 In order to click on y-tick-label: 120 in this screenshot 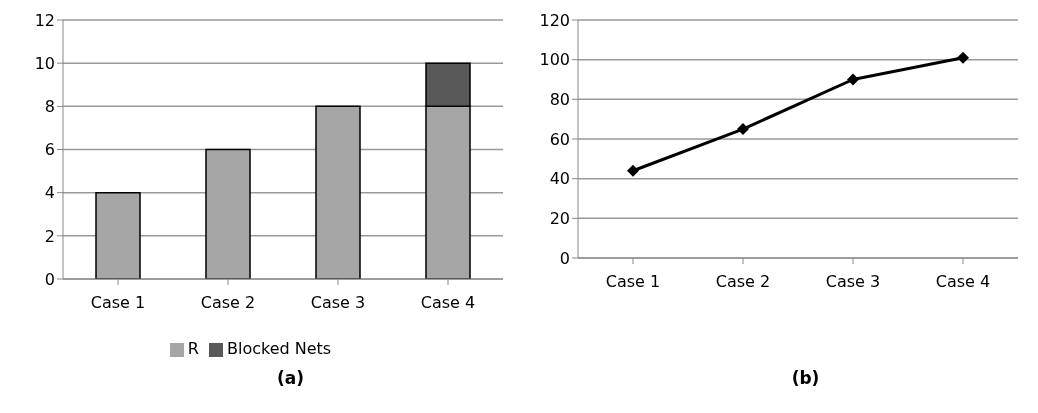, I will do `click(554, 20)`.